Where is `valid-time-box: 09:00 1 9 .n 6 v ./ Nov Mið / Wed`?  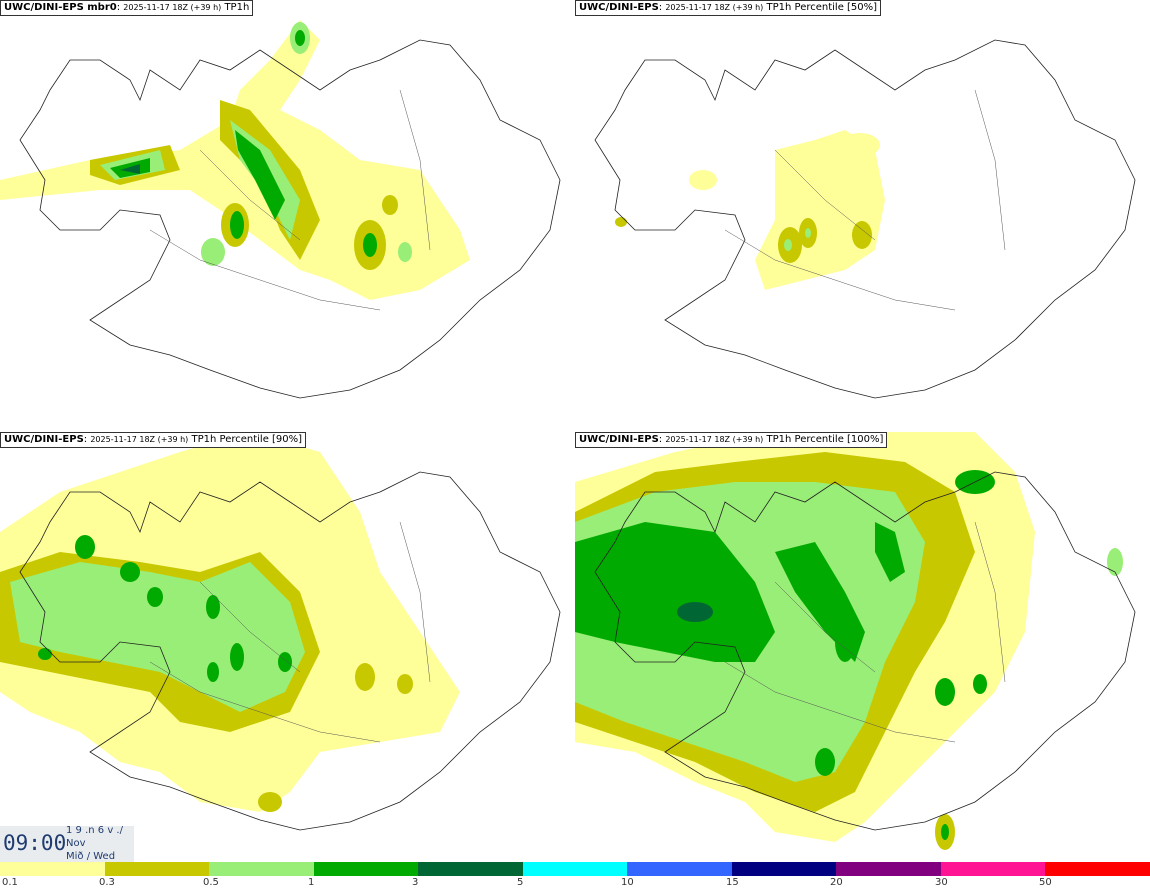
valid-time-box: 09:00 1 9 .n 6 v ./ Nov Mið / Wed is located at coordinates (67, 843).